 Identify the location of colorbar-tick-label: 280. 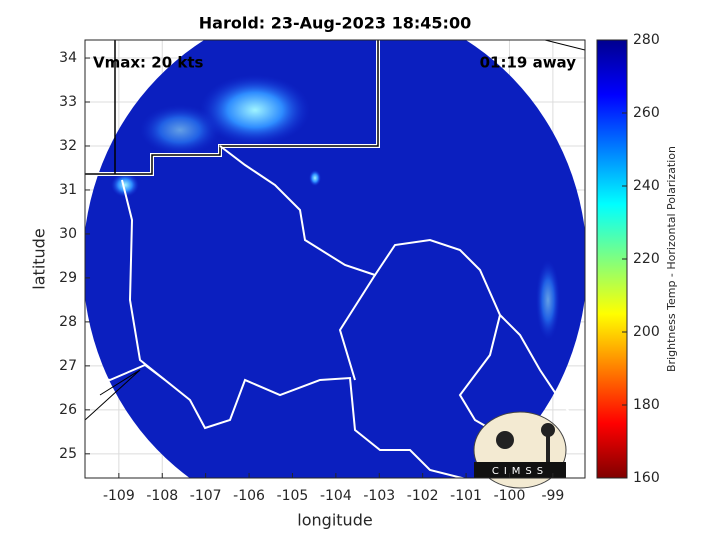
(646, 40).